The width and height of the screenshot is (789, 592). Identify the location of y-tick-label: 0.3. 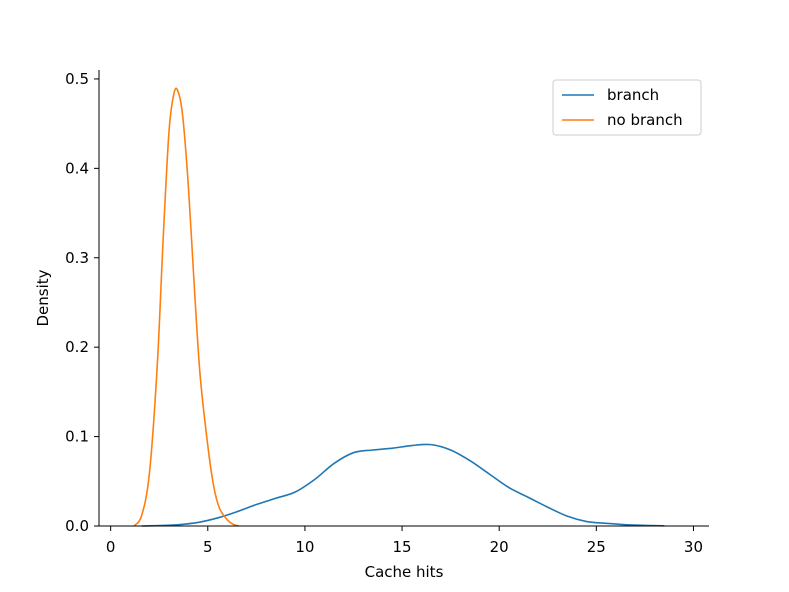
(77, 258).